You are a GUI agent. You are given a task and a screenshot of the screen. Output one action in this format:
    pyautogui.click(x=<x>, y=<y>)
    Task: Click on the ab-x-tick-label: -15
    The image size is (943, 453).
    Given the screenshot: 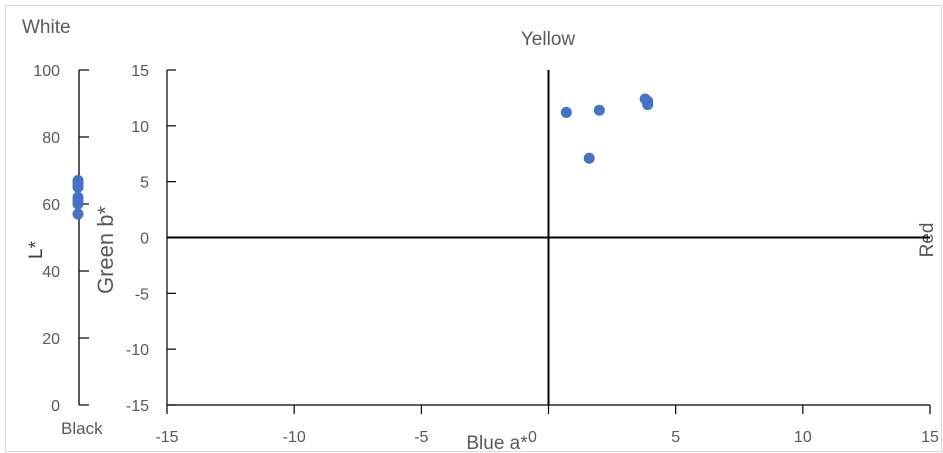 What is the action you would take?
    pyautogui.click(x=166, y=437)
    